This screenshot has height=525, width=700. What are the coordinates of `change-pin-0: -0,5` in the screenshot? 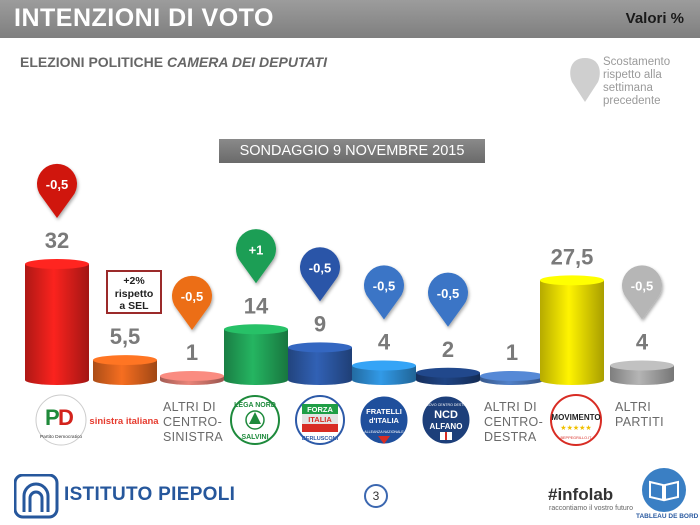 It's located at (57, 190).